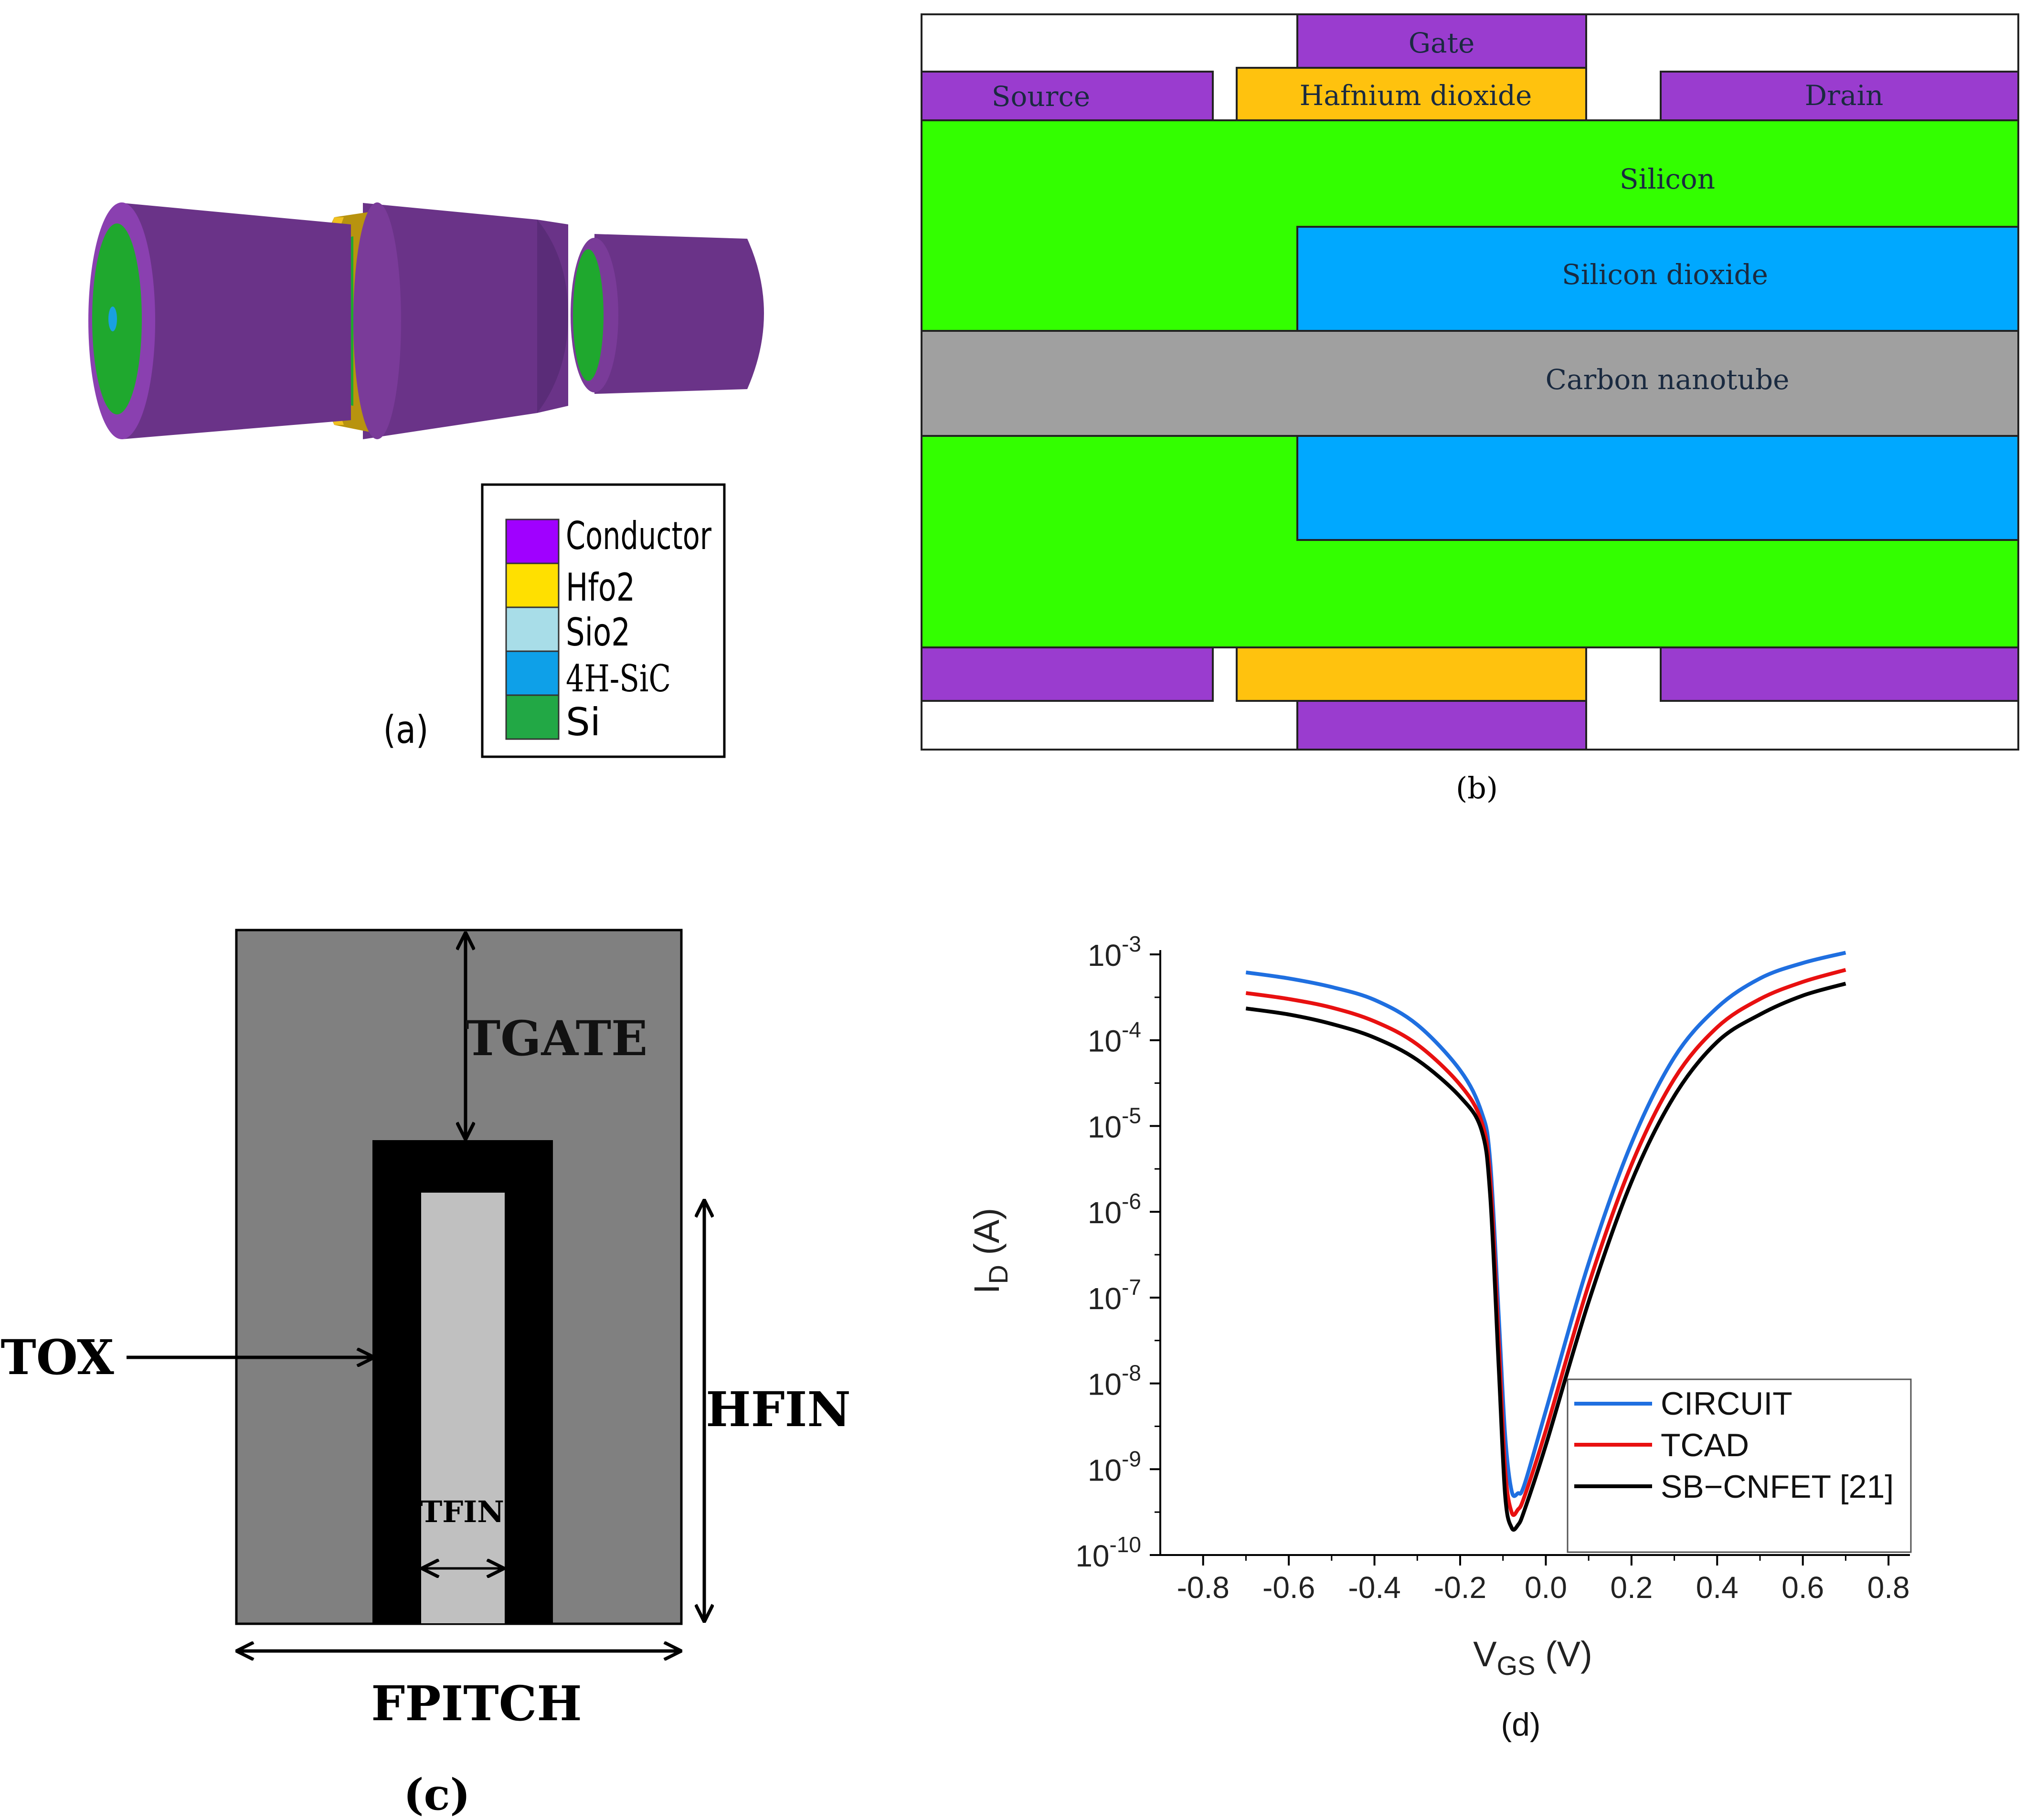 Image resolution: width=2025 pixels, height=1820 pixels. Describe the element at coordinates (1477, 788) in the screenshot. I see `panel-b-label: (b)` at that location.